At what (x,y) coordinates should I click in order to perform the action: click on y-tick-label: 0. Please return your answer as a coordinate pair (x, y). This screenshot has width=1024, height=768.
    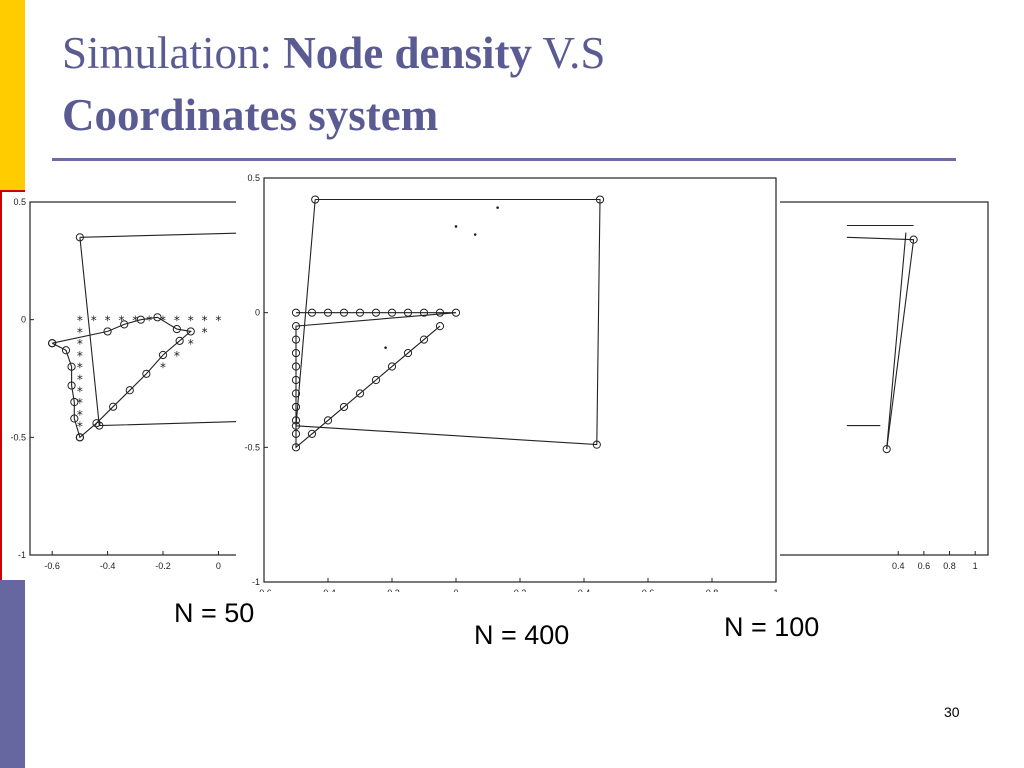
    Looking at the image, I should click on (257, 313).